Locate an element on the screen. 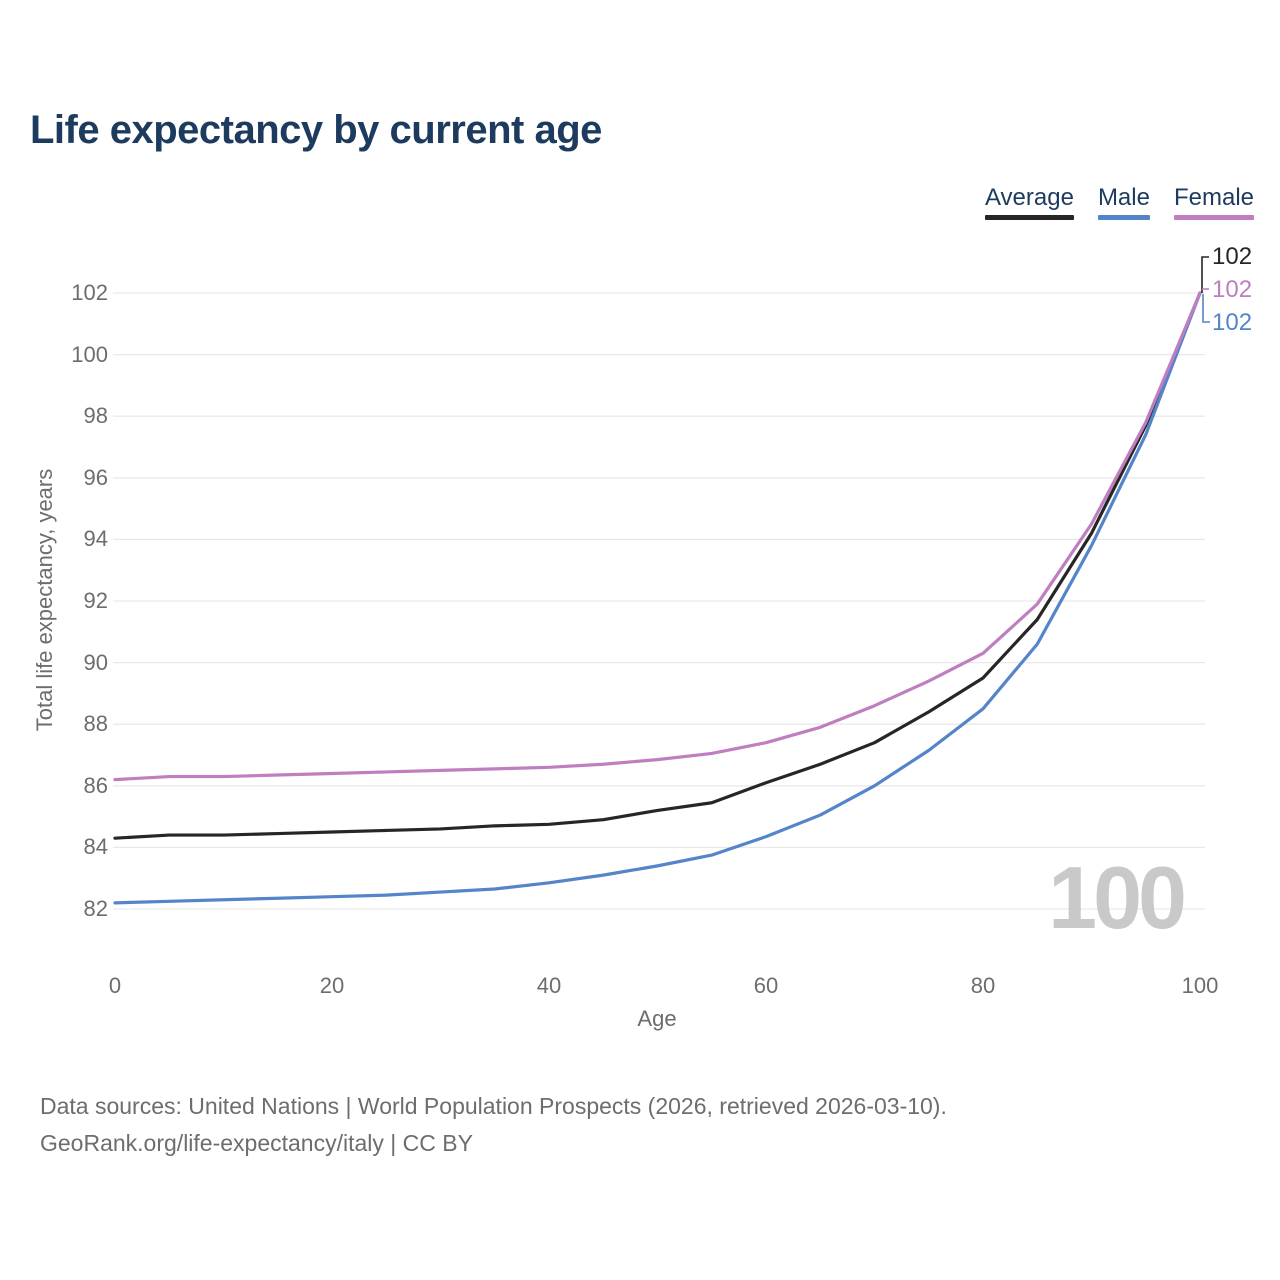 The image size is (1280, 1280). age-watermark: 100 is located at coordinates (1117, 897).